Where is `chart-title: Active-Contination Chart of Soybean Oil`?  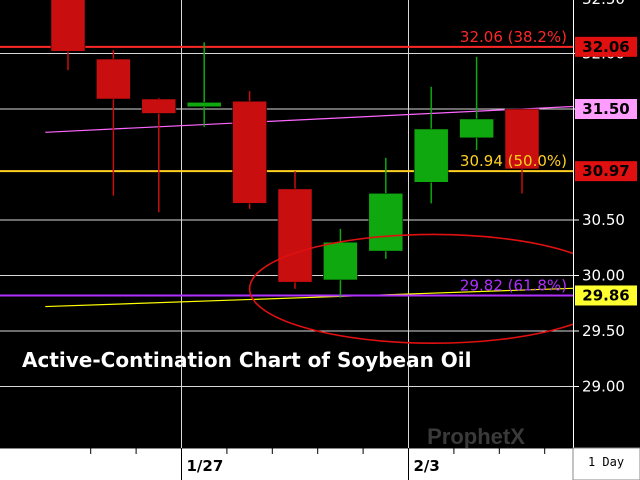 chart-title: Active-Contination Chart of Soybean Oil is located at coordinates (247, 360).